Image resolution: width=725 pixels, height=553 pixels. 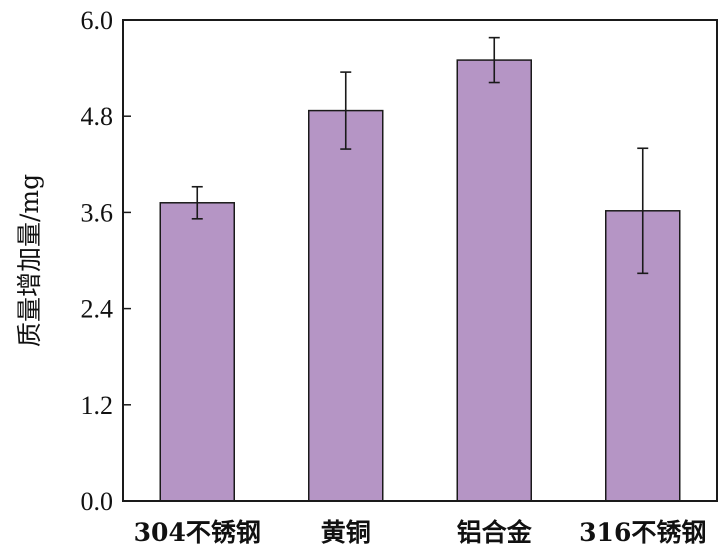 What do you see at coordinates (420, 532) in the screenshot?
I see `x-axis: 304不锈钢 黄铜 铝合金 316不锈钢` at bounding box center [420, 532].